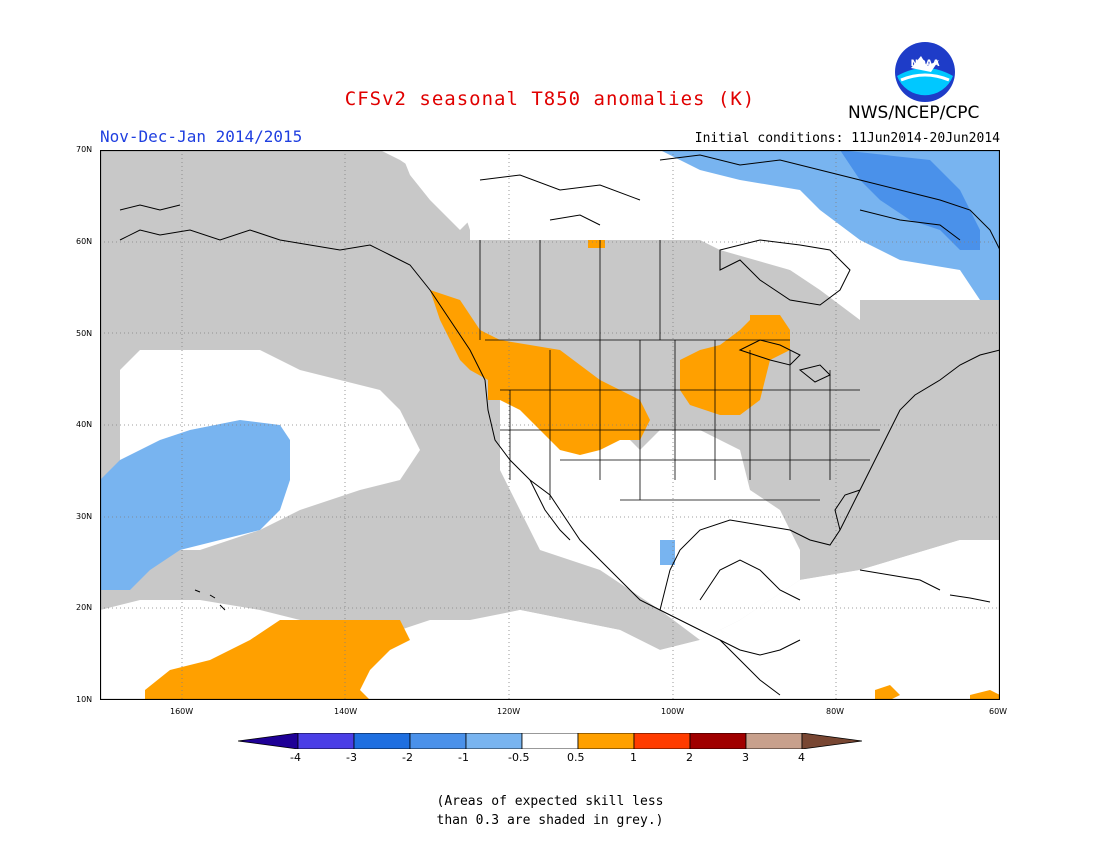 The image size is (1100, 850). I want to click on cb-label-m4: -4, so click(295, 757).